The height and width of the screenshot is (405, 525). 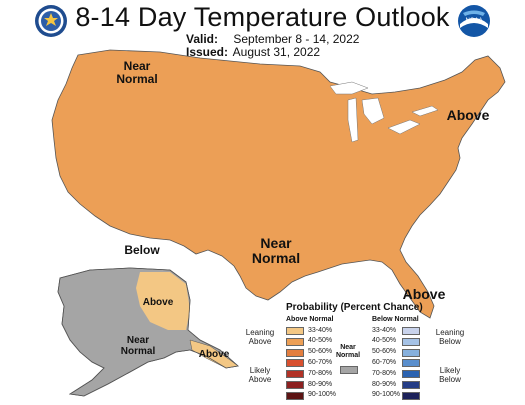 What do you see at coordinates (349, 370) in the screenshot?
I see `legend-swatch-near-normal` at bounding box center [349, 370].